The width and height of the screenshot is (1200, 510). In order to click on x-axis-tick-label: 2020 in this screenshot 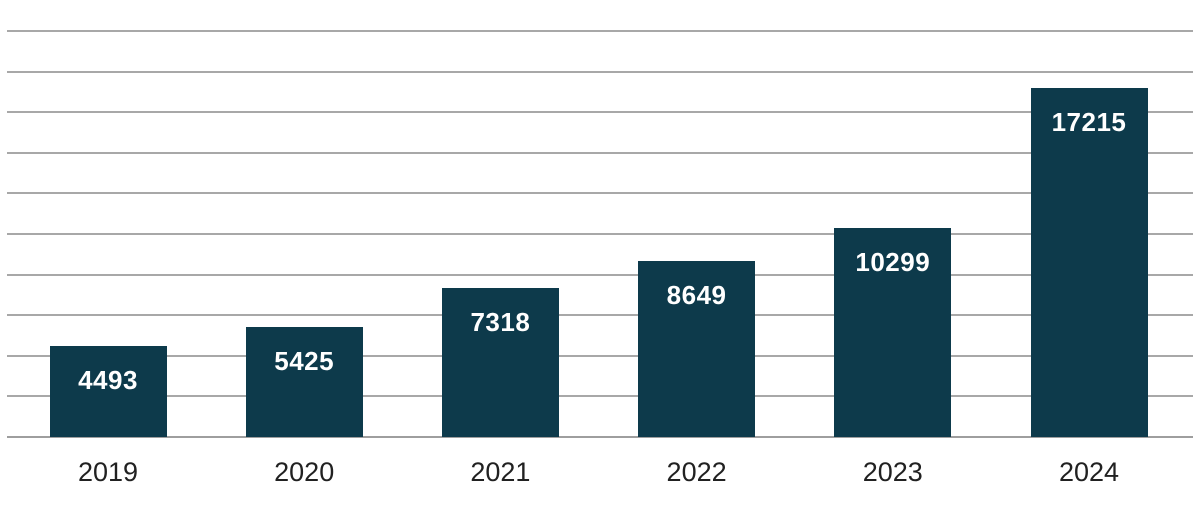, I will do `click(304, 472)`.